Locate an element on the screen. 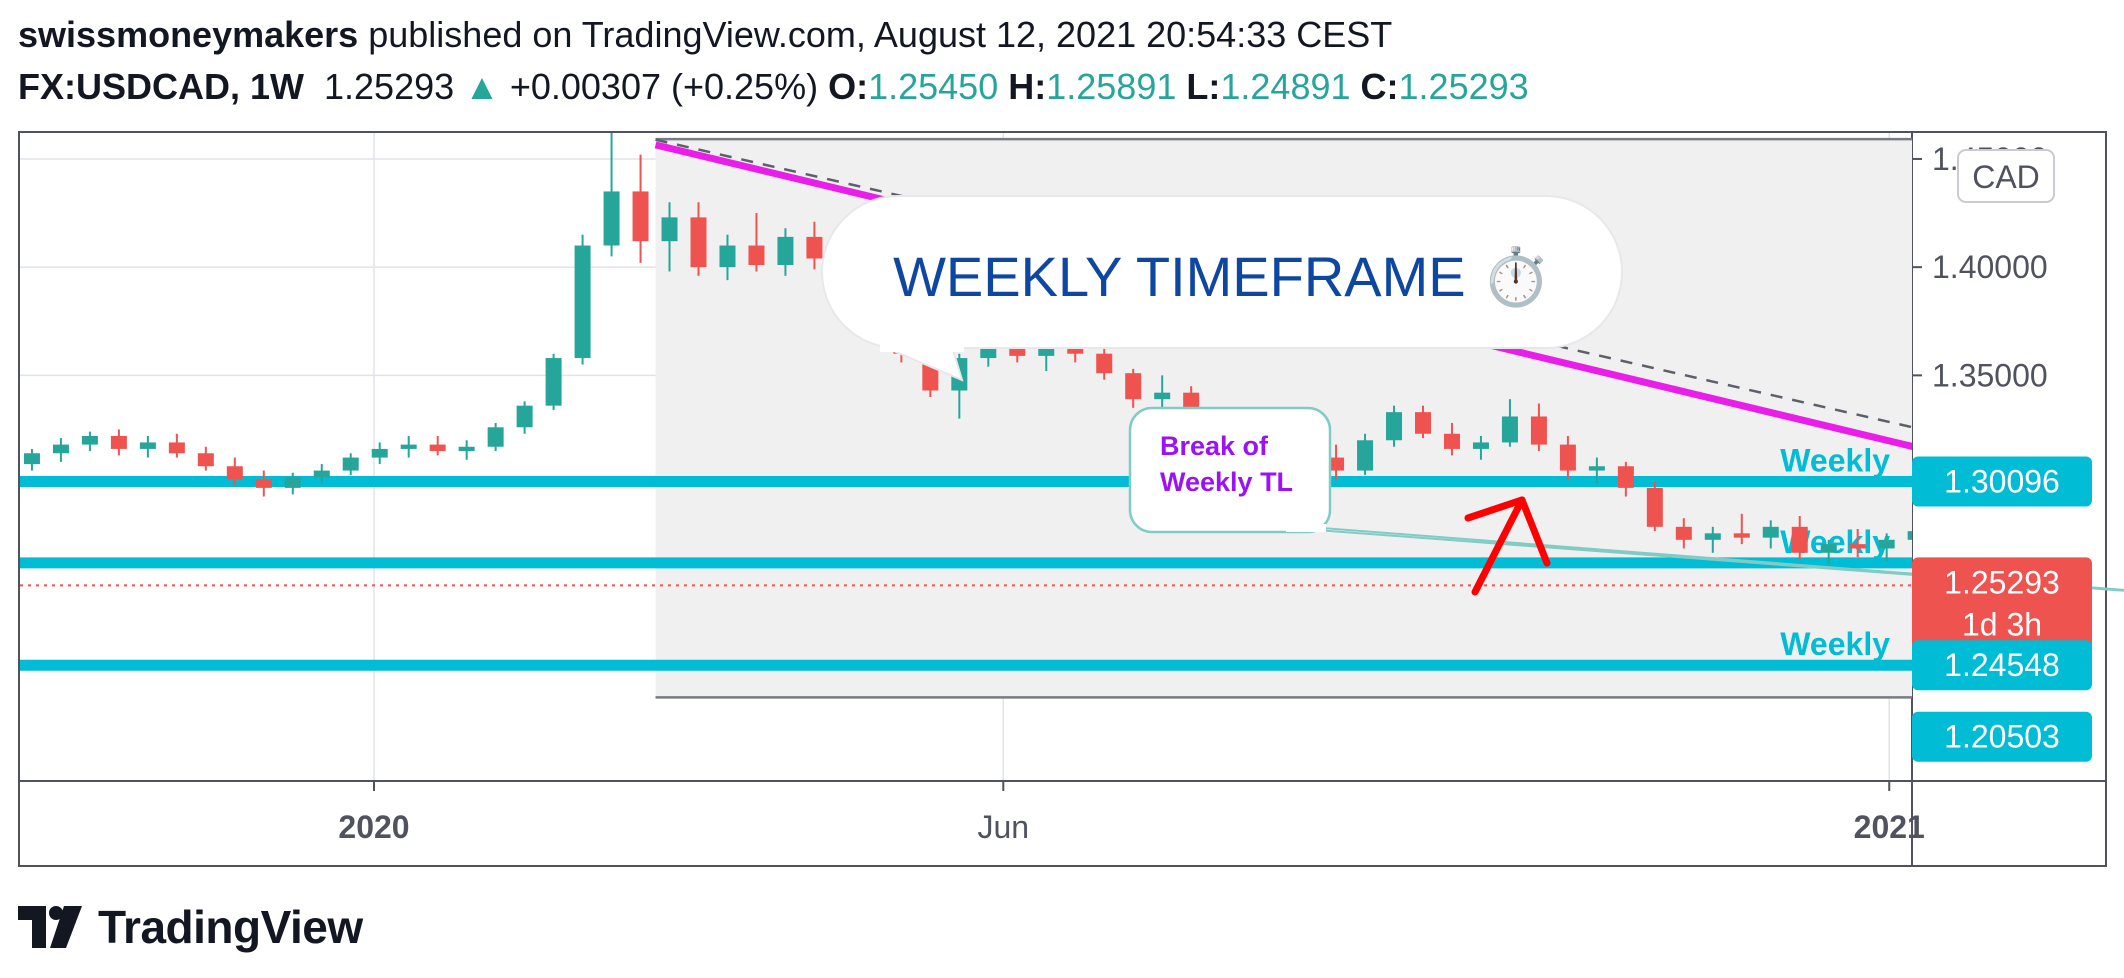 This screenshot has height=978, width=2124. open-label: O: is located at coordinates (848, 86).